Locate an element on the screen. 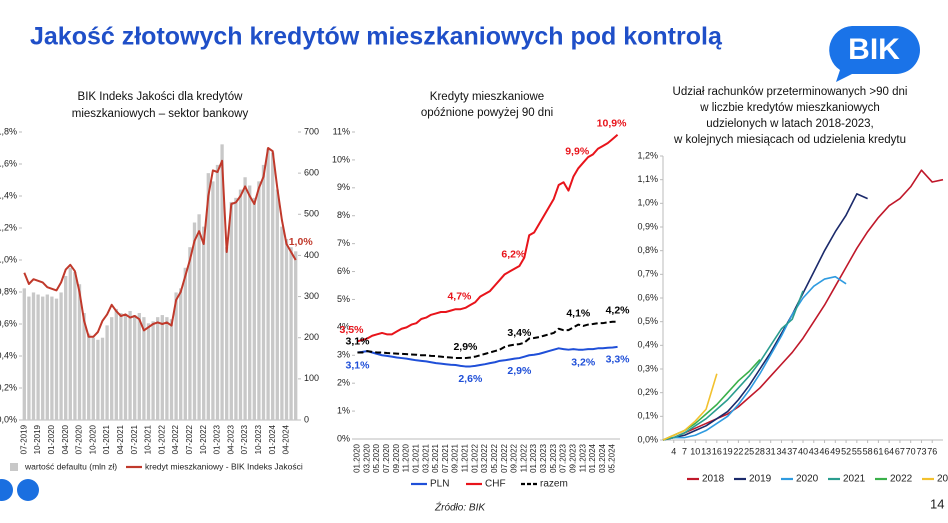  x-tick-label: 07.2021 is located at coordinates (445, 457).